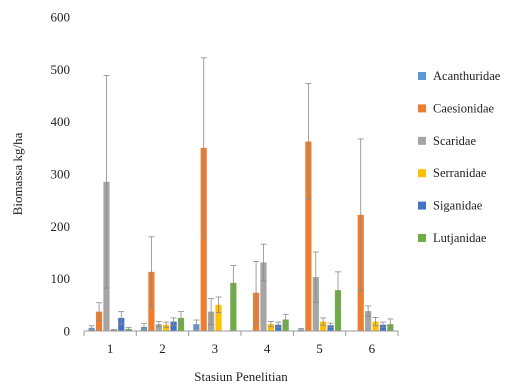 The height and width of the screenshot is (386, 530). Describe the element at coordinates (458, 206) in the screenshot. I see `legend-label: Siganidae` at that location.